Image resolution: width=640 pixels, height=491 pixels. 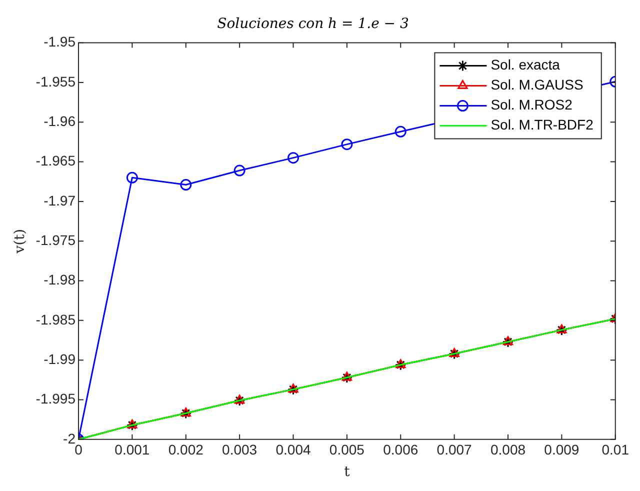 What do you see at coordinates (537, 84) in the screenshot?
I see `legend-label: Sol. M.GAUSS` at bounding box center [537, 84].